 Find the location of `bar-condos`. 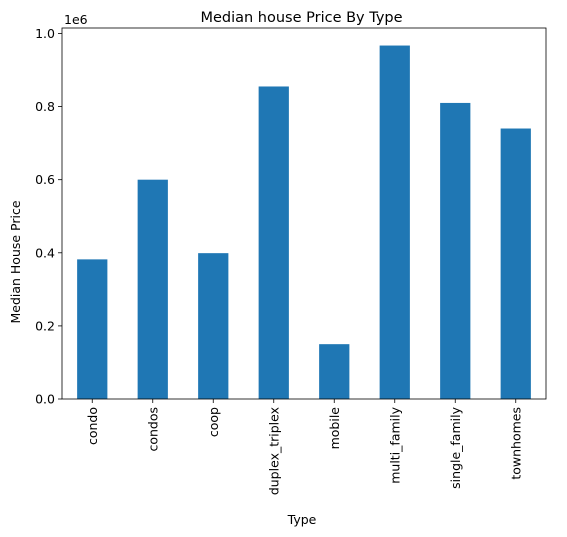

bar-condos is located at coordinates (152, 289).